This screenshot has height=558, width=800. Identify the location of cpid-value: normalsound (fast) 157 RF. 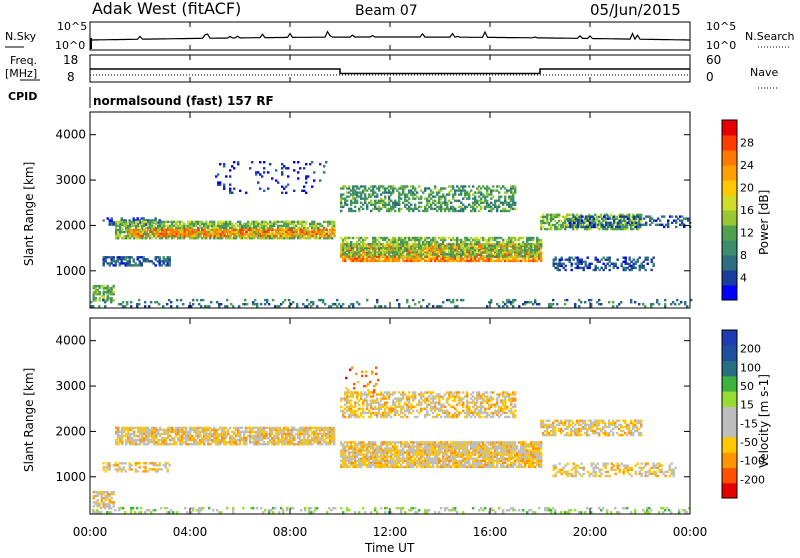
(183, 101).